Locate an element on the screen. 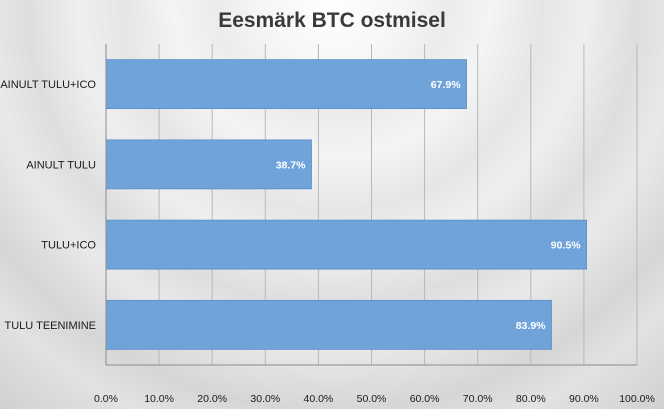  x-tick-label: 90.0% is located at coordinates (584, 399).